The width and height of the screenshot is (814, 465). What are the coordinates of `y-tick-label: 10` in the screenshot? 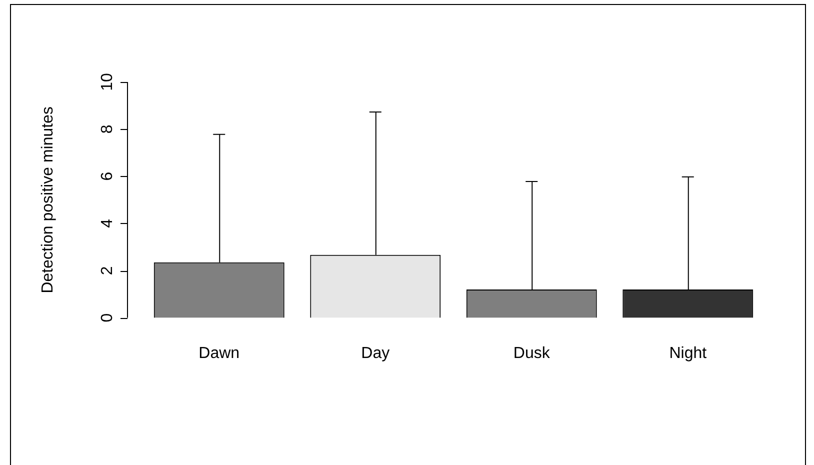 It's located at (107, 82).